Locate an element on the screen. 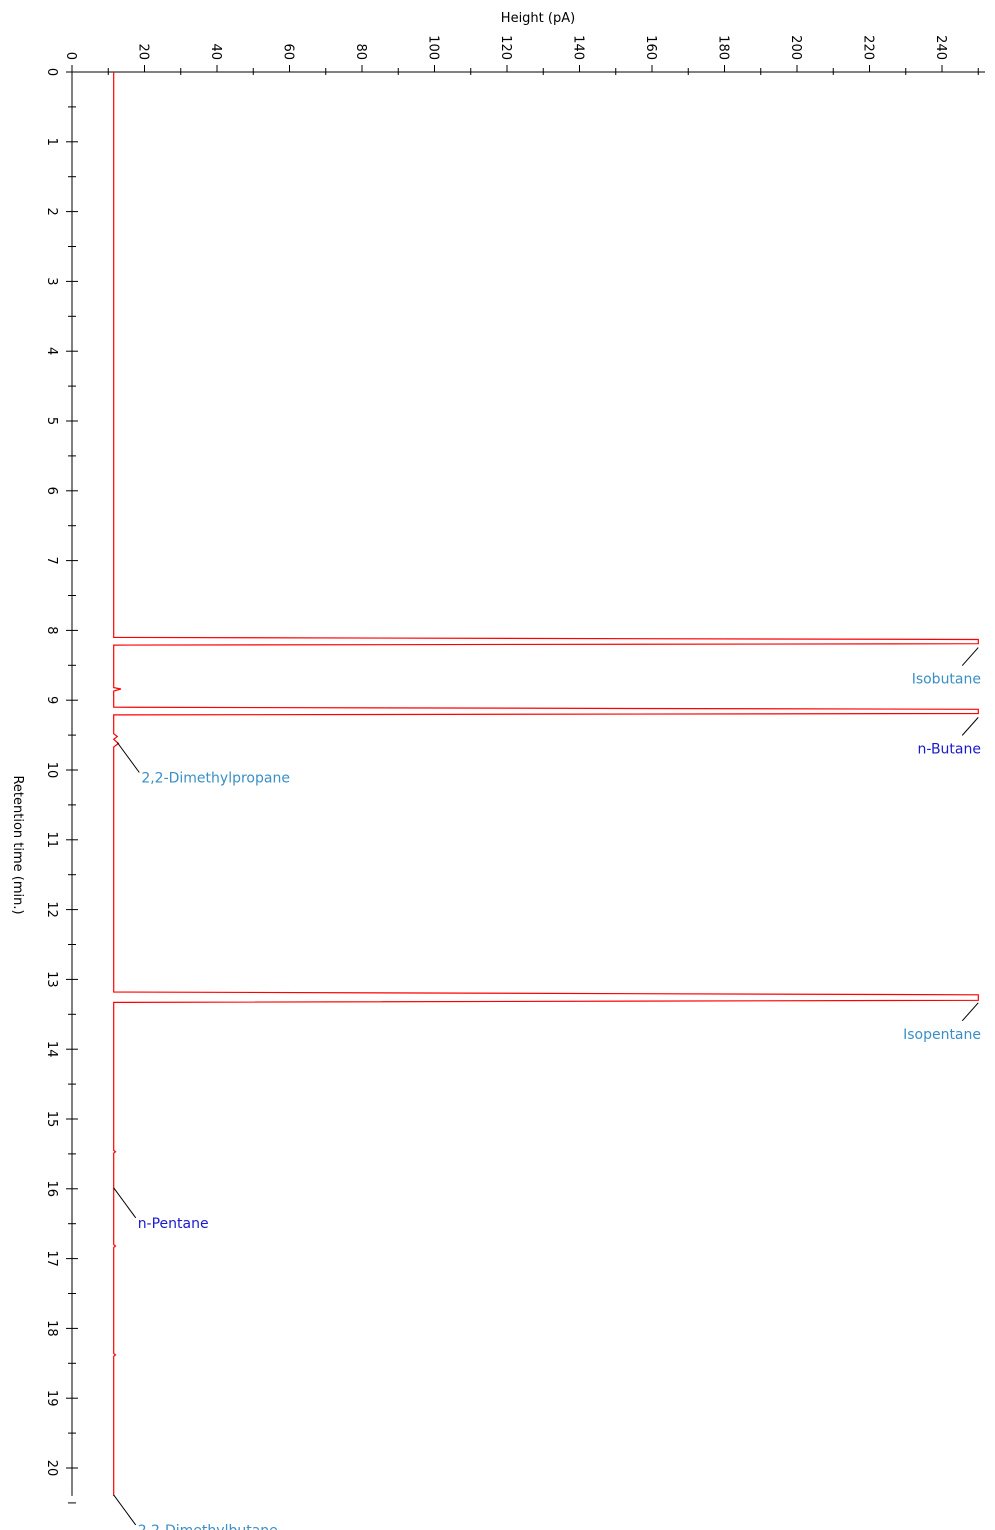 The image size is (995, 1530). x-tick-label: 160 is located at coordinates (650, 47).